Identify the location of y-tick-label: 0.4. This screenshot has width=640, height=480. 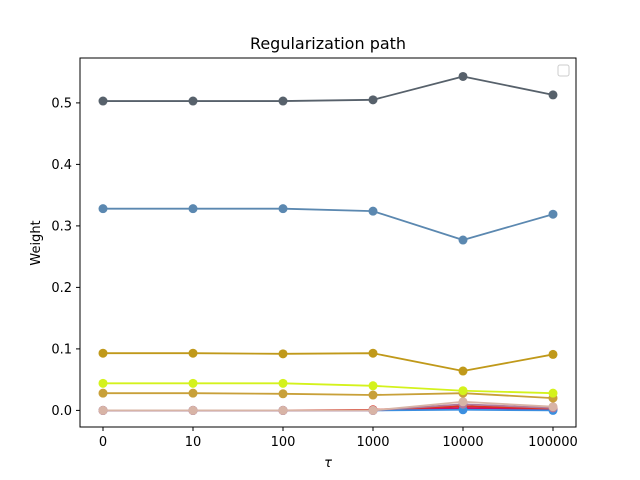
(61, 165).